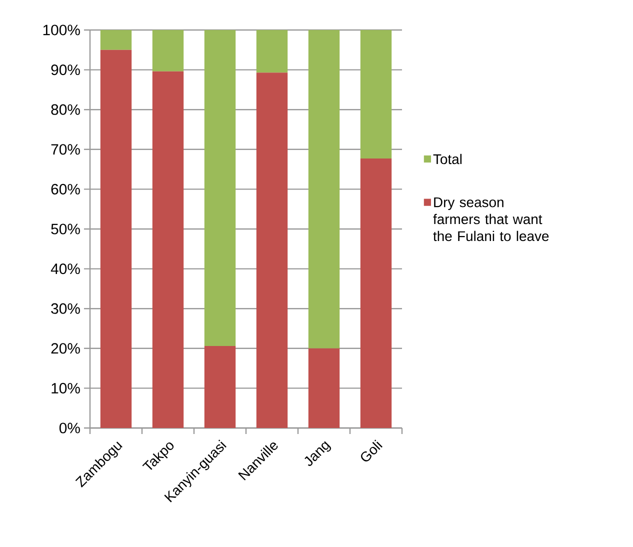 The height and width of the screenshot is (547, 633). Describe the element at coordinates (65, 348) in the screenshot. I see `y-tick-label: 20%` at that location.